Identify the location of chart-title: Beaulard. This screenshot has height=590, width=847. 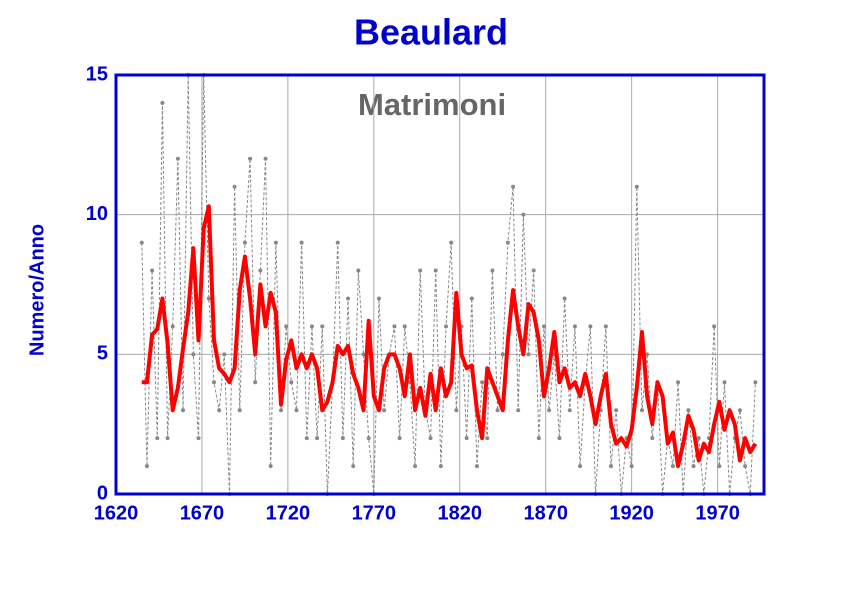
(431, 32).